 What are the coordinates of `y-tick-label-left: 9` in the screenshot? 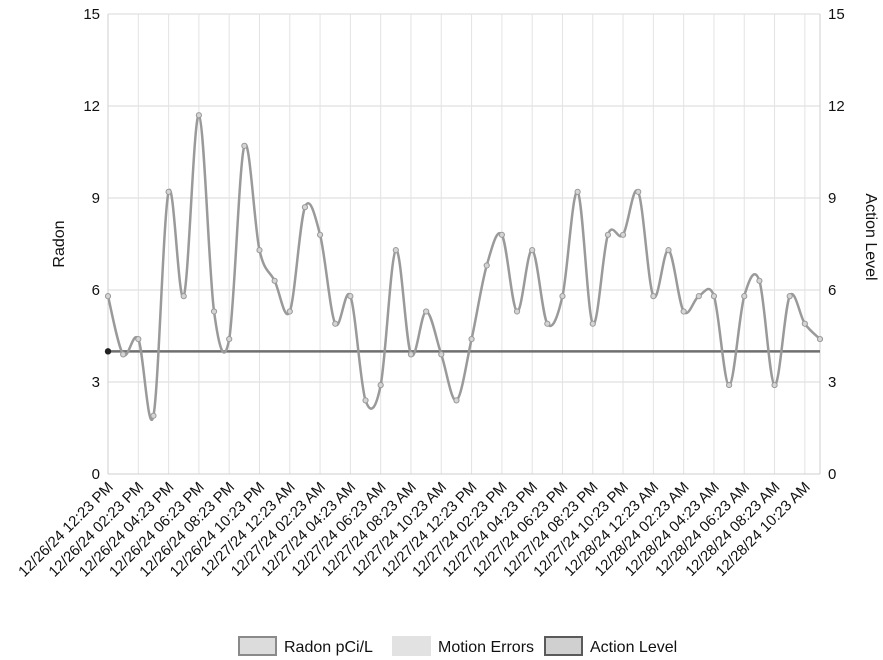 It's located at (96, 198).